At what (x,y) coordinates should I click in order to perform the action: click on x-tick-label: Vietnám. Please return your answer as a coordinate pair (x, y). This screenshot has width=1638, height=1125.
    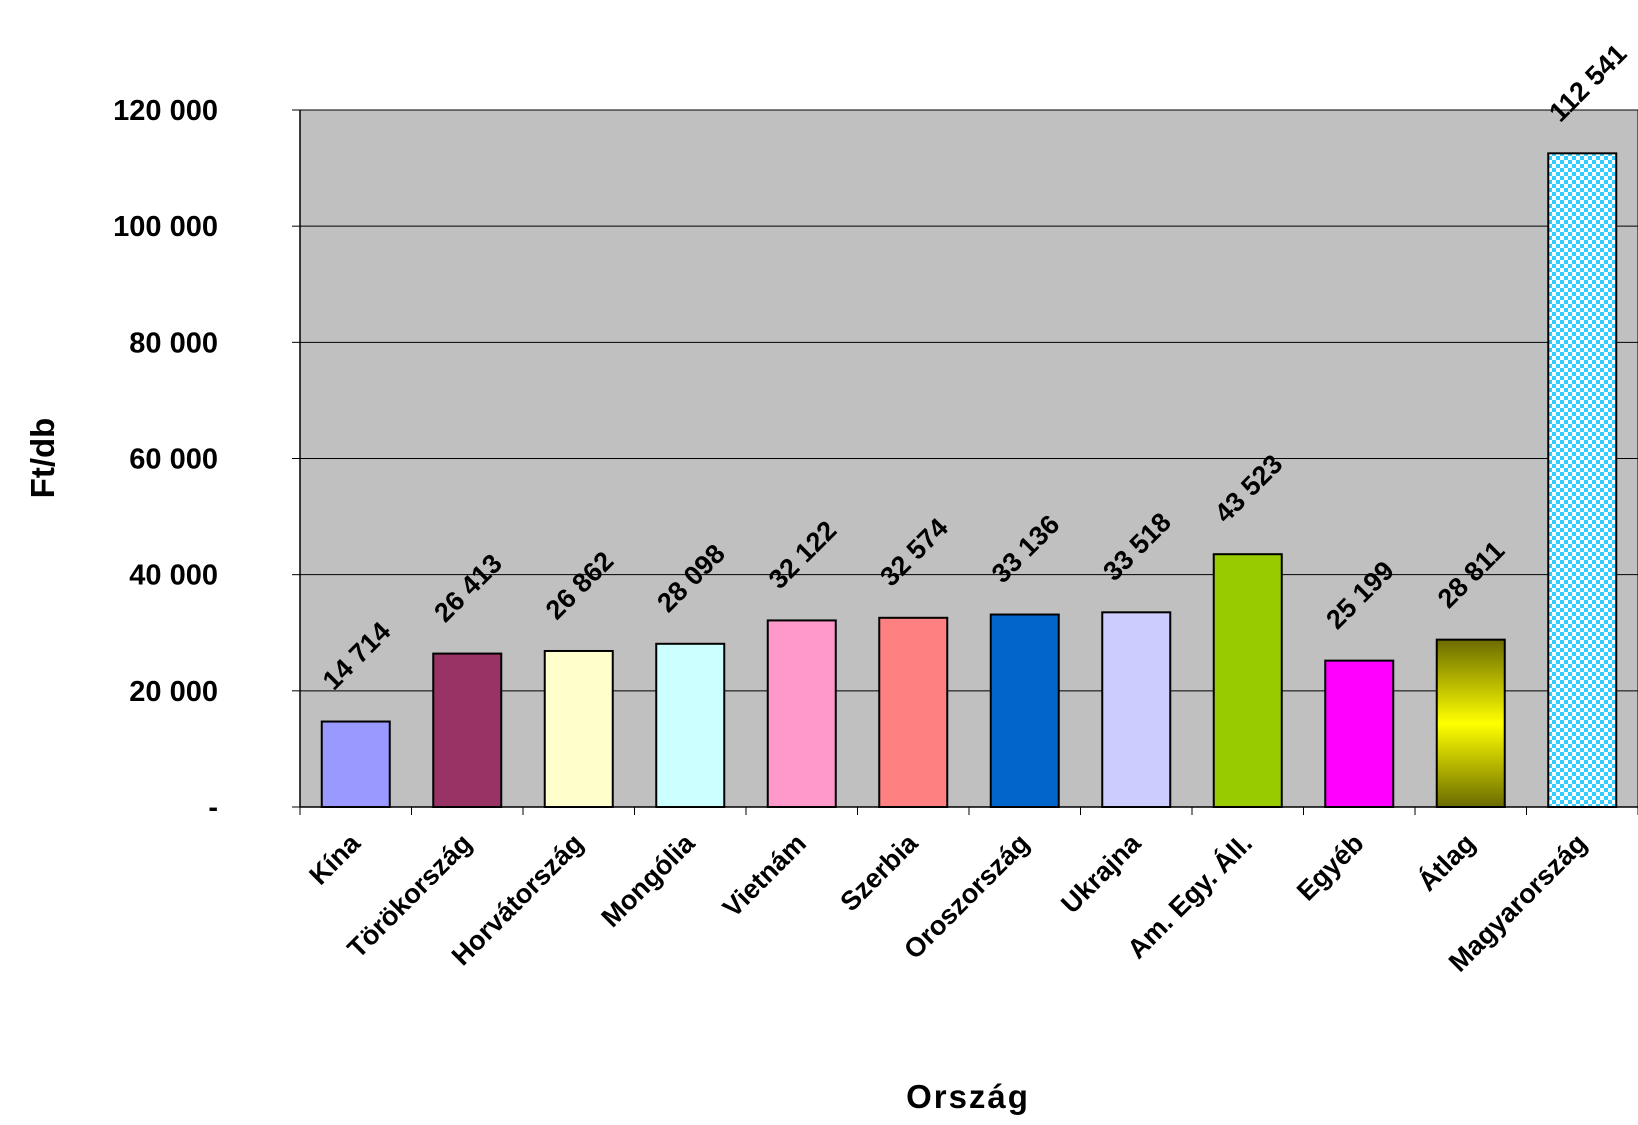
    Looking at the image, I should click on (764, 875).